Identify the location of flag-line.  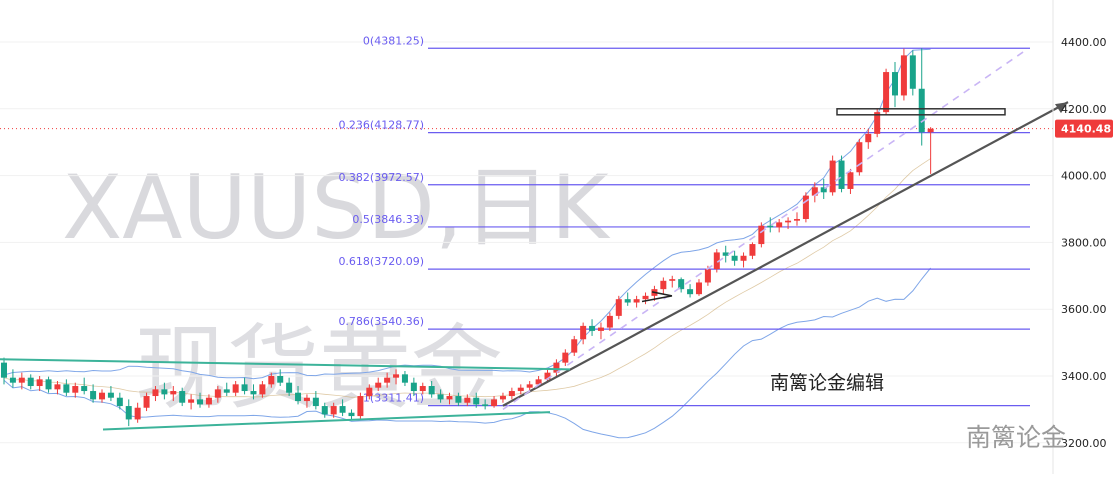
(657, 299).